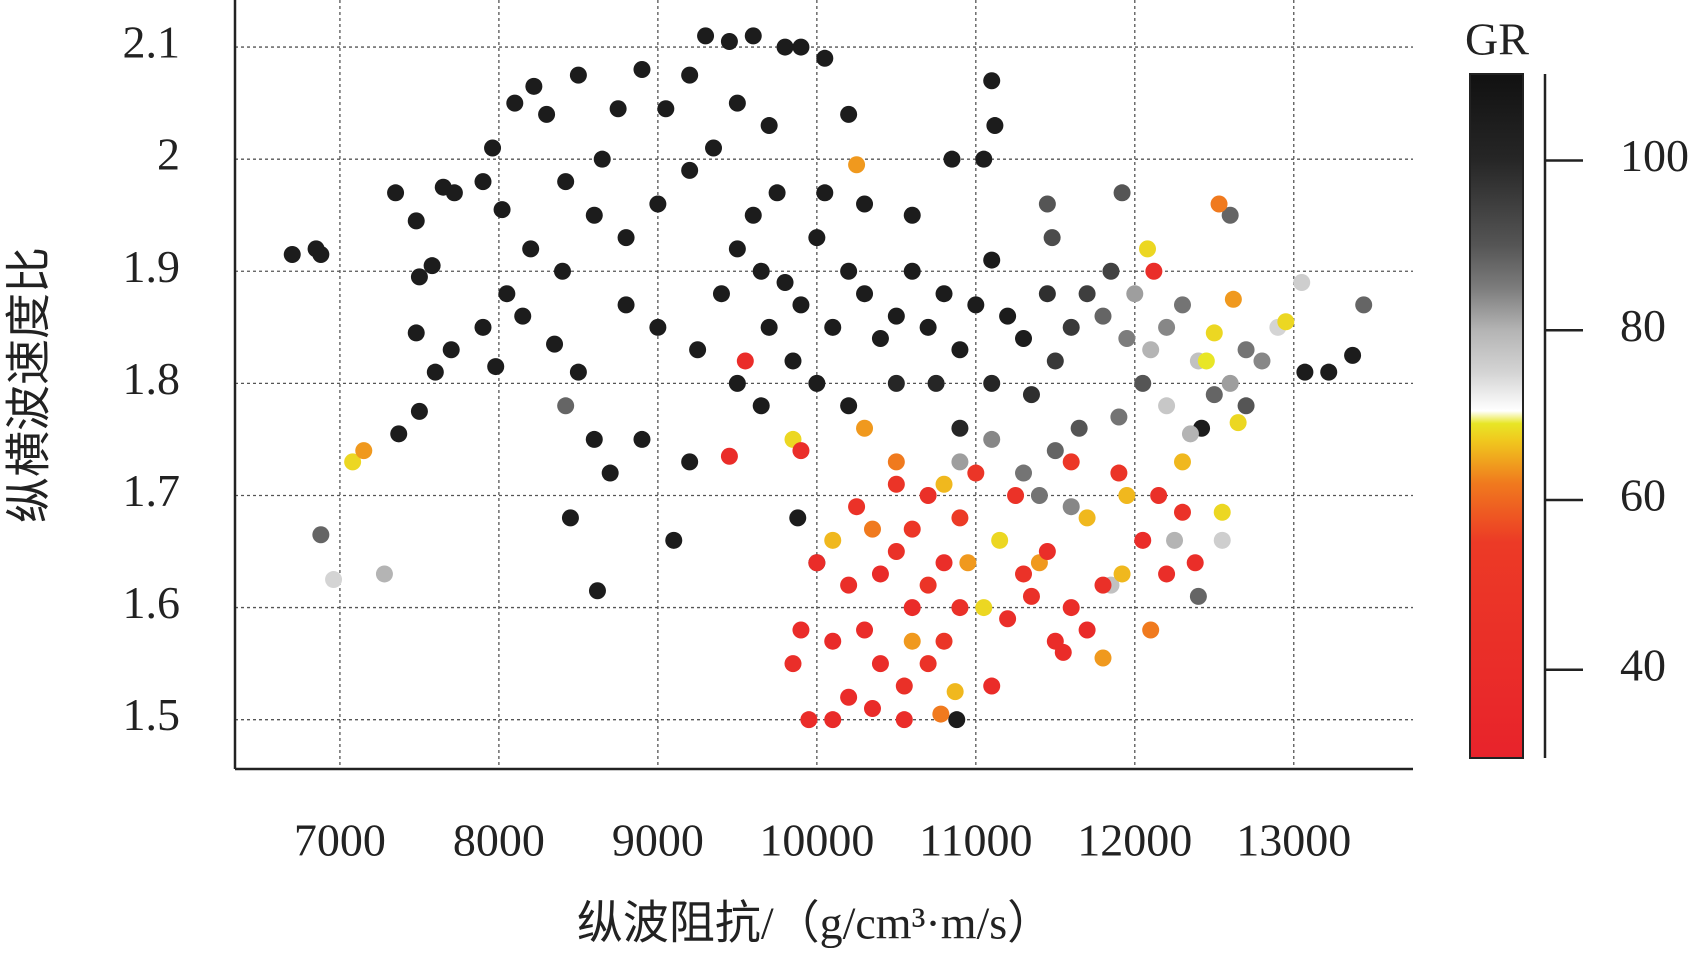 The width and height of the screenshot is (1698, 958). Describe the element at coordinates (152, 602) in the screenshot. I see `y-tick-label: 1.6` at that location.